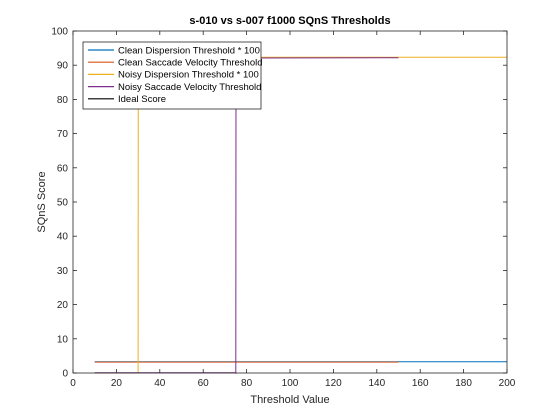 The height and width of the screenshot is (420, 560). I want to click on legend-box, so click(172, 75).